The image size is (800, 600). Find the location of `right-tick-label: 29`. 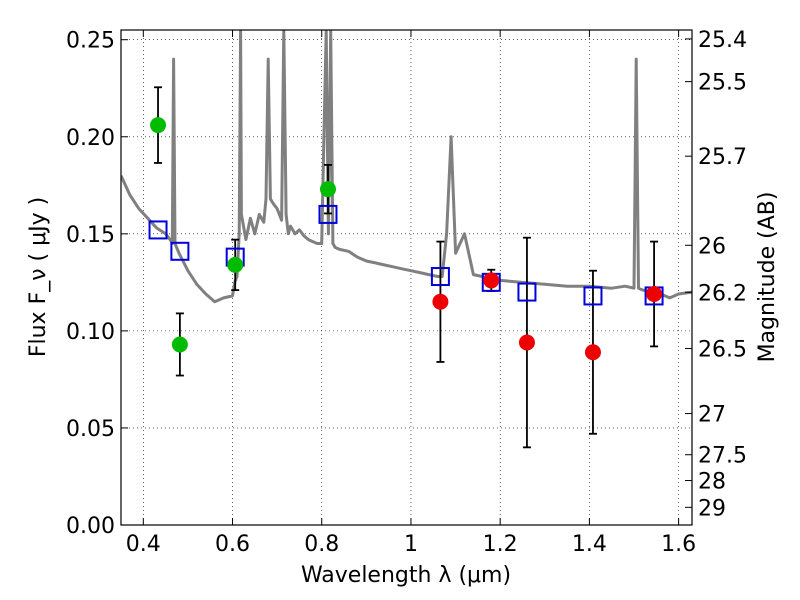

right-tick-label: 29 is located at coordinates (712, 508).